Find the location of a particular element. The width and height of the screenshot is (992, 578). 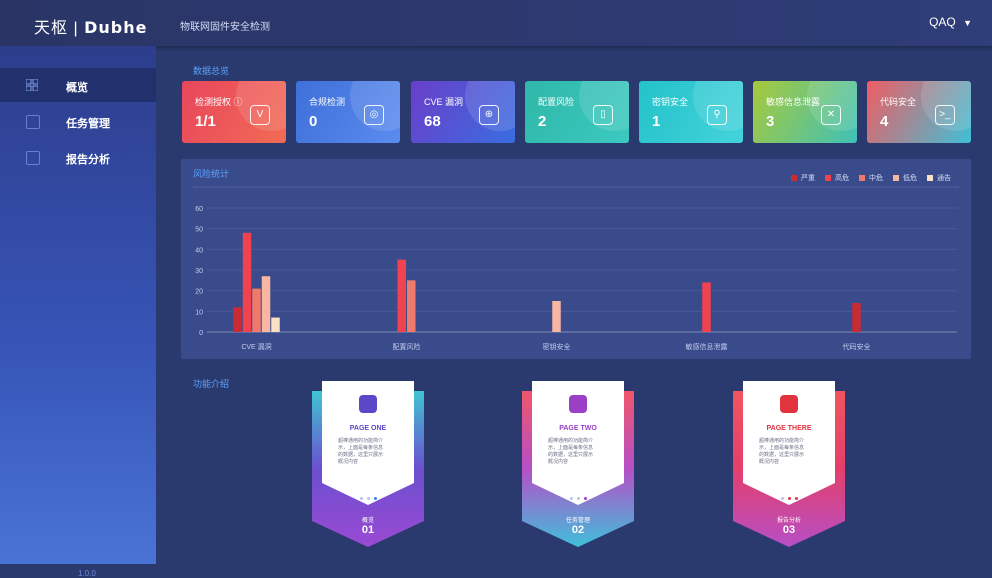

brand-cn: 天枢 | is located at coordinates (59, 28).